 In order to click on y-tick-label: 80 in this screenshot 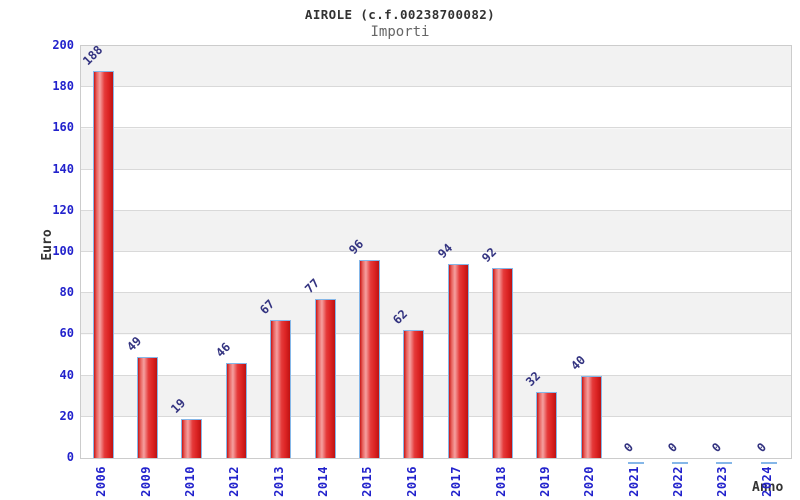, I will do `click(66, 292)`.